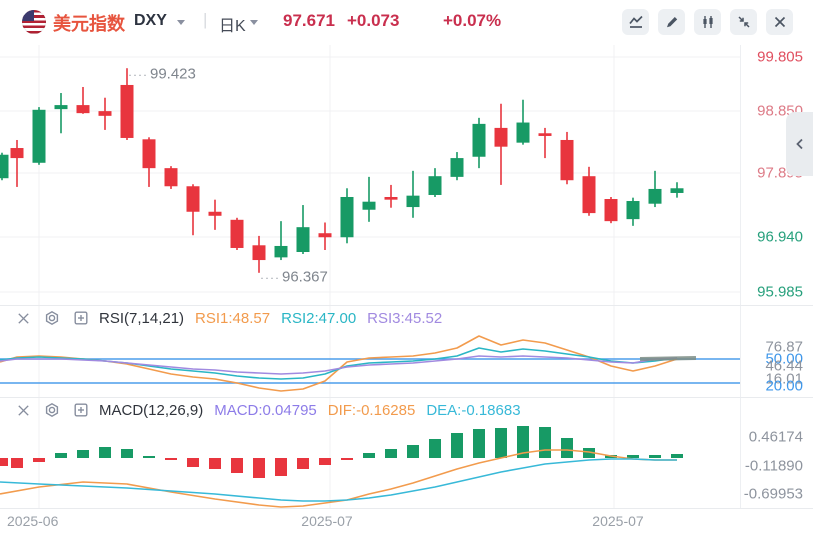 This screenshot has width=813, height=535. I want to click on line-chart-icon, so click(635, 21).